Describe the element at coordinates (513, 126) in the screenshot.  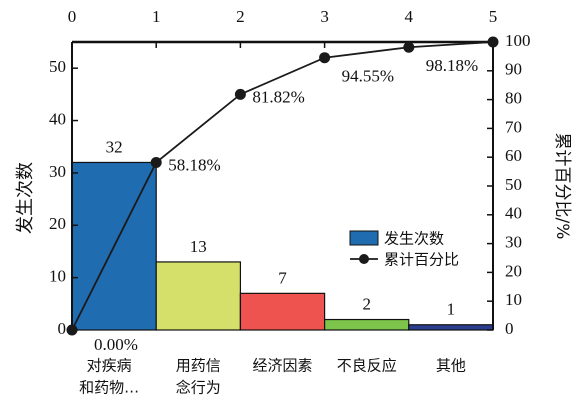
I see `y2-tick-label: 70` at that location.